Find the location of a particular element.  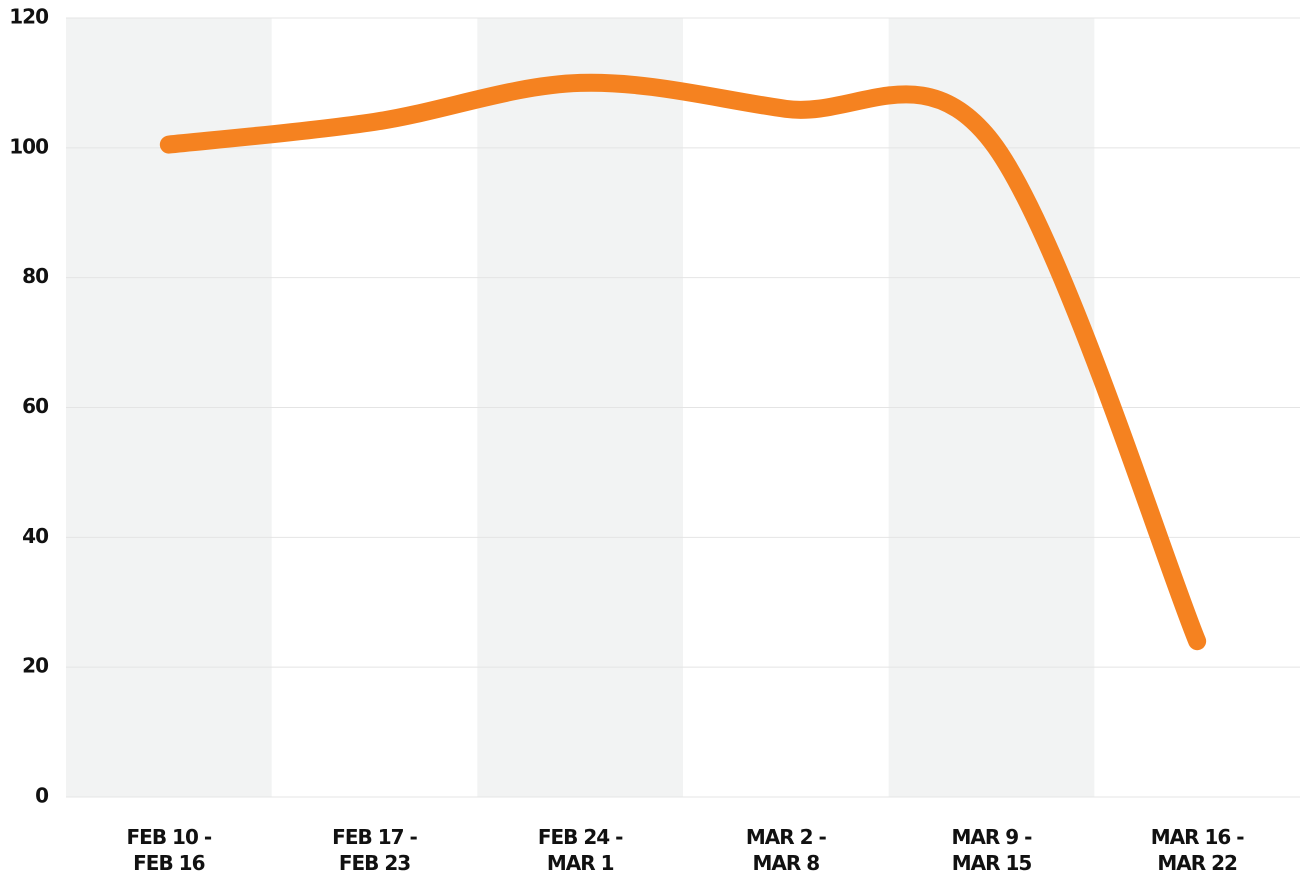

x-tick-line: MAR 8 is located at coordinates (785, 863).